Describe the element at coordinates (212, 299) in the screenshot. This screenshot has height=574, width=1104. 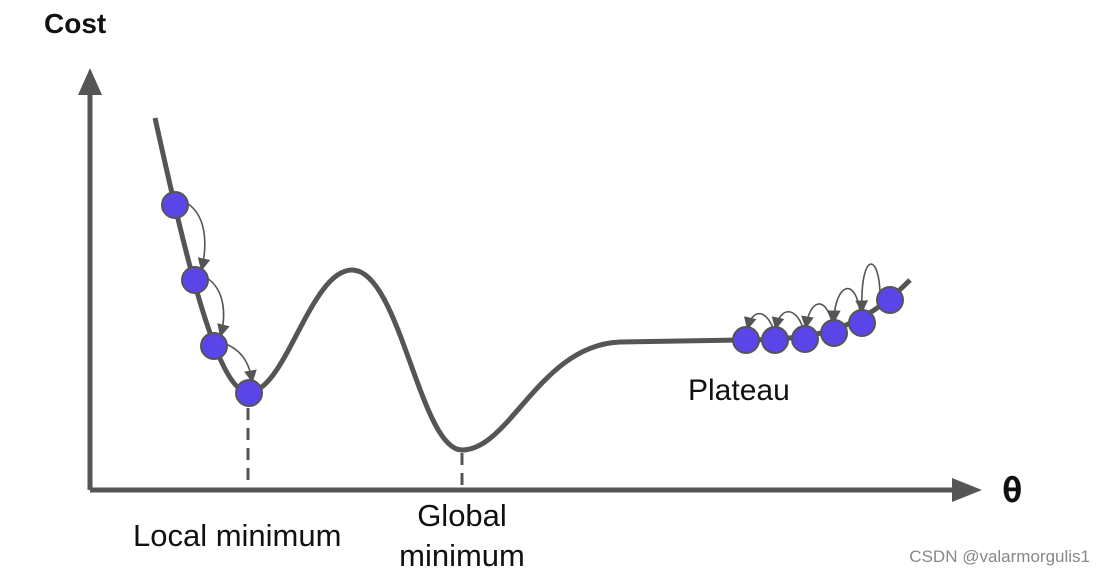
I see `descent-steps` at that location.